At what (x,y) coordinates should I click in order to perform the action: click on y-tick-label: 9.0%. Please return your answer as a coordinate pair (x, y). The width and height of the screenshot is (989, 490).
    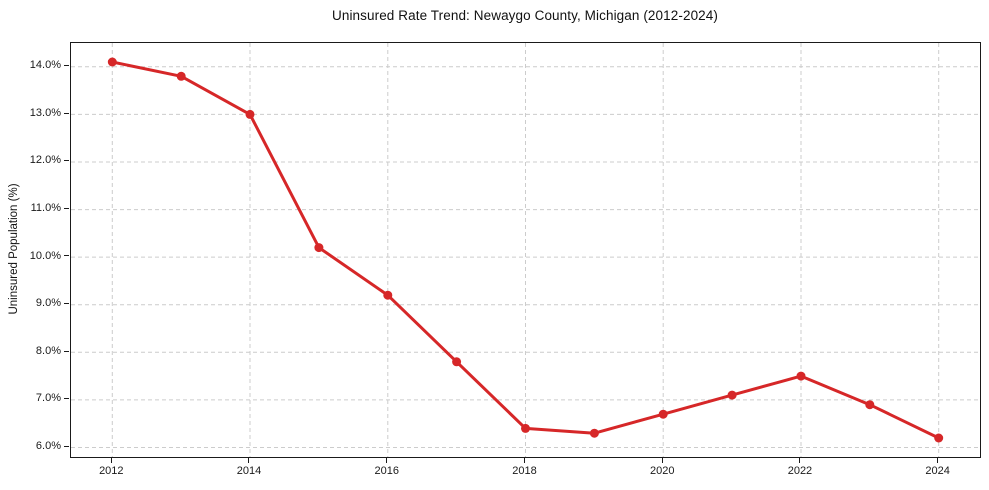
    Looking at the image, I should click on (48, 303).